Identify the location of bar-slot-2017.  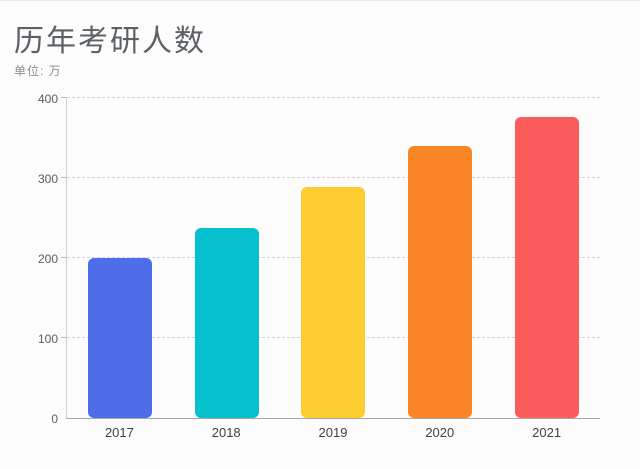
(120, 258).